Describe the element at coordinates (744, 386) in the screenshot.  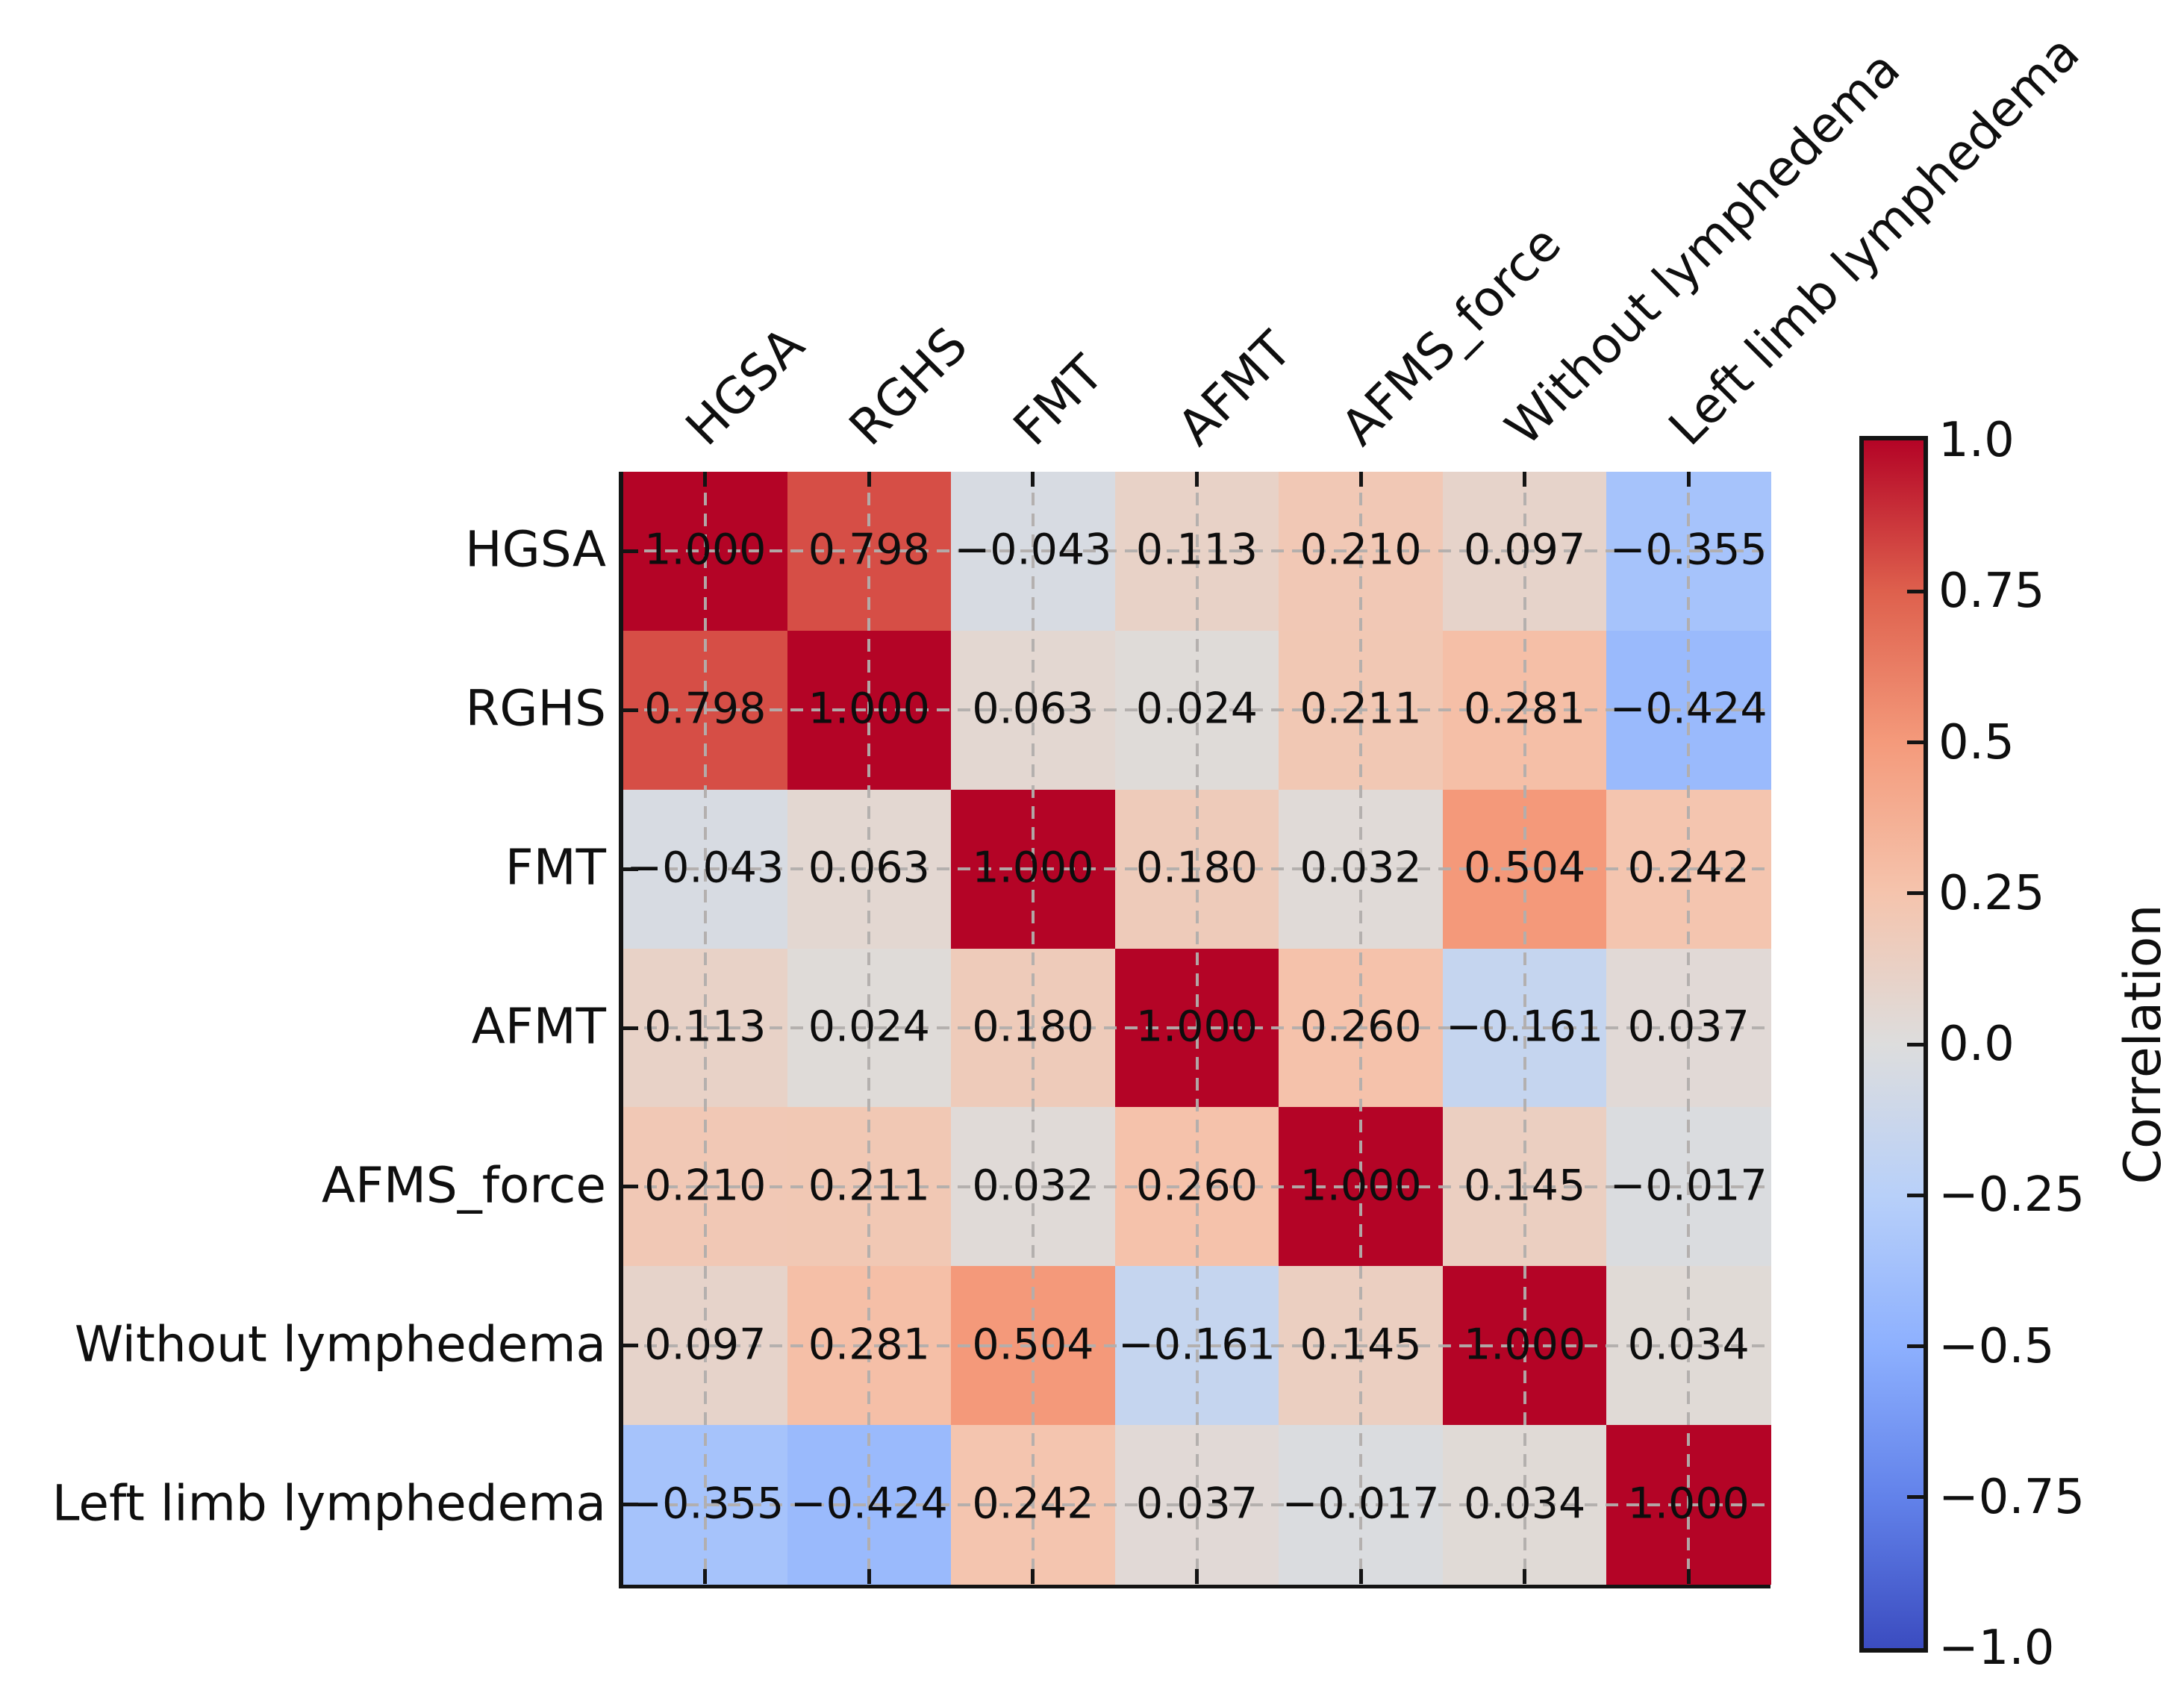
I see `column-label: HGSA` at that location.